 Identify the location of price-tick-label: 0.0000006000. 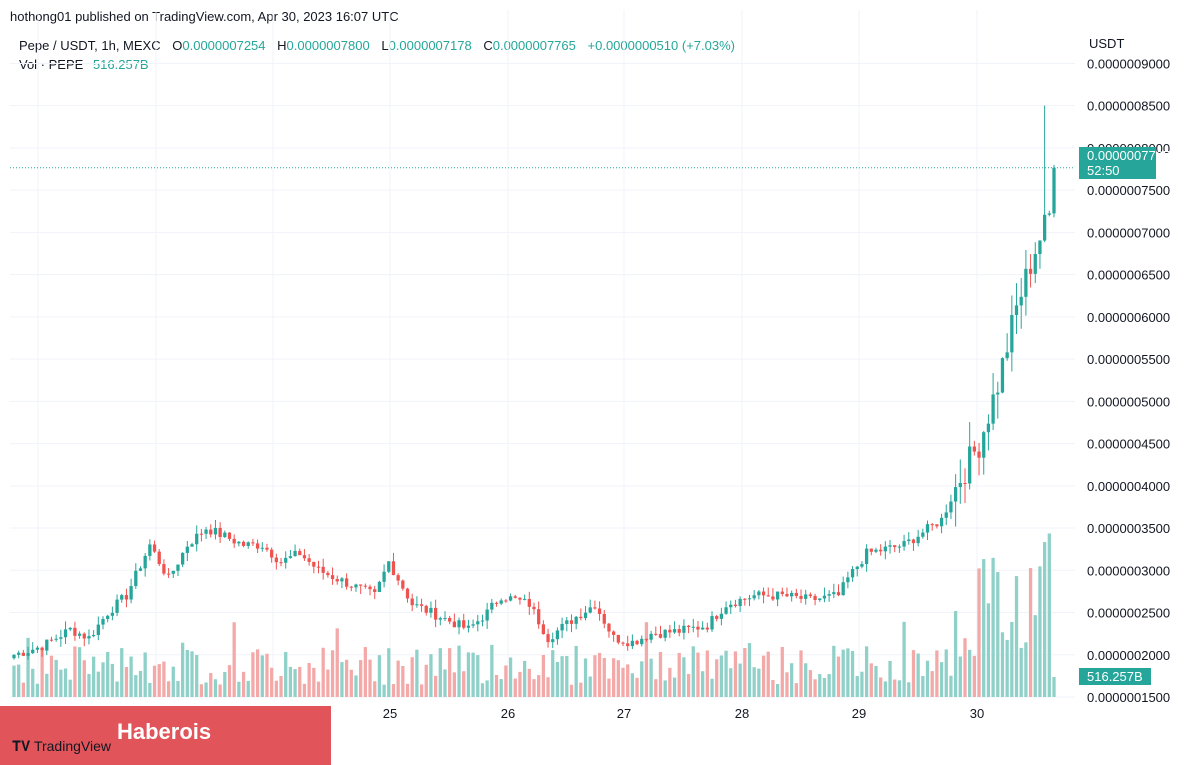
(1128, 317).